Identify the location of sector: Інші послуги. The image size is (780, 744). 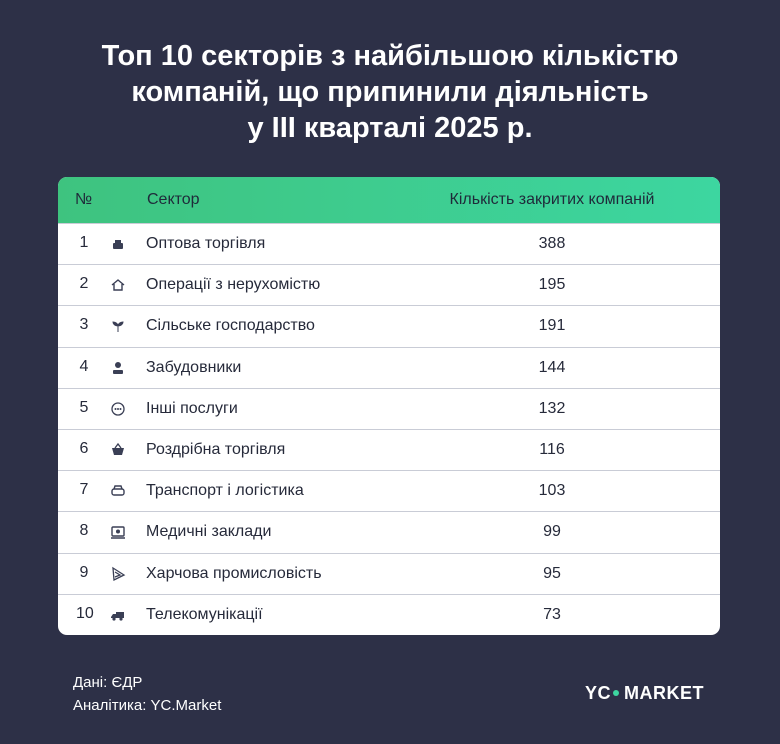
(192, 408).